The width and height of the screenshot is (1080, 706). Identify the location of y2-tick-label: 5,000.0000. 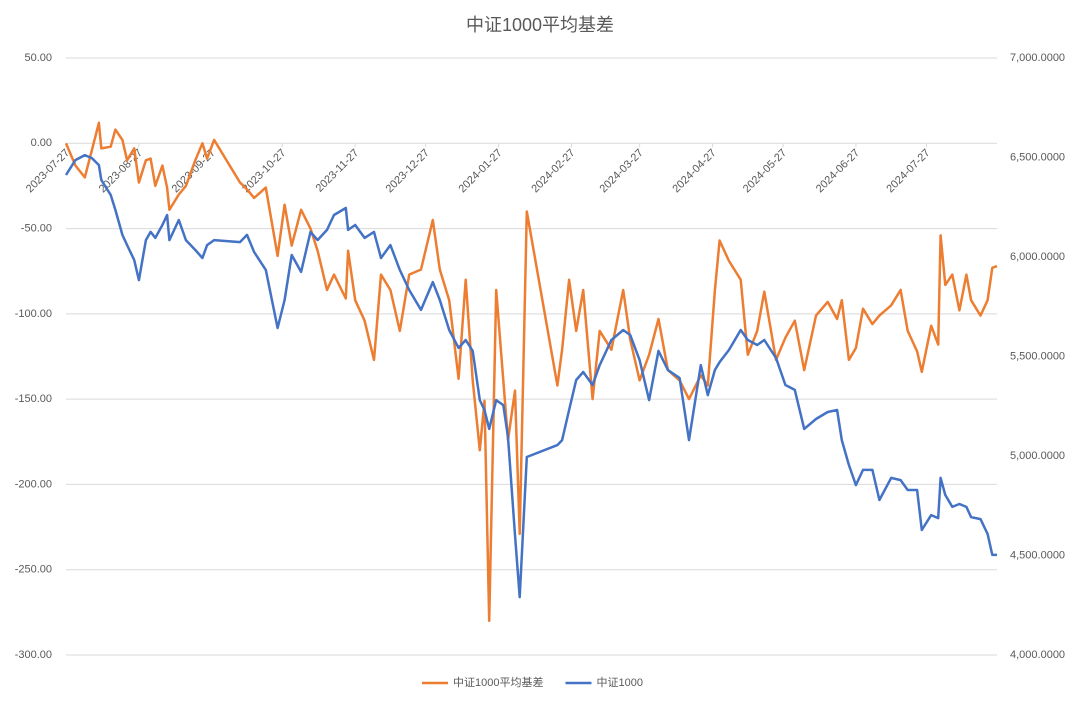
(1037, 456).